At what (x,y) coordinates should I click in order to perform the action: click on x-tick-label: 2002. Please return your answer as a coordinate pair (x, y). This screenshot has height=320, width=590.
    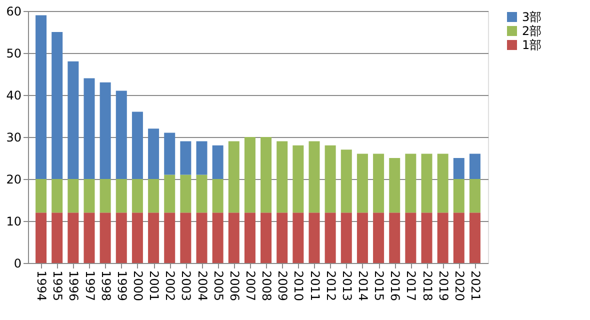
    Looking at the image, I should click on (170, 286).